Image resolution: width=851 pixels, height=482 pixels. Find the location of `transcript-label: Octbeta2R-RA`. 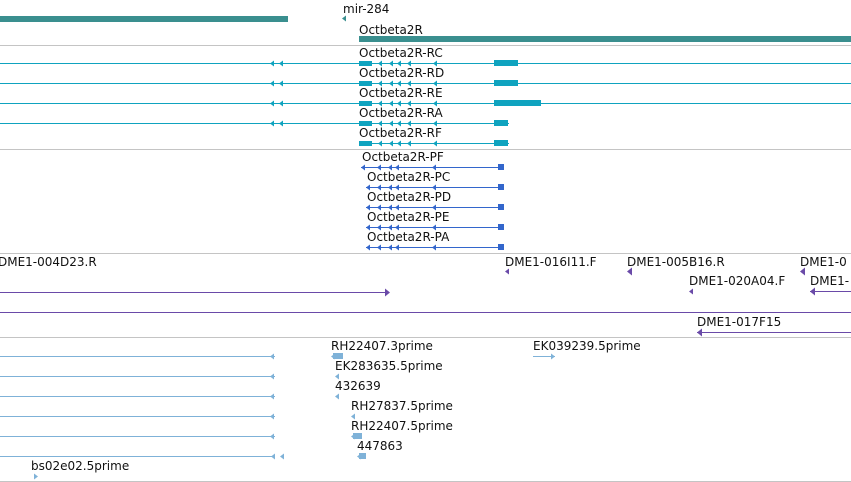

transcript-label: Octbeta2R-RA is located at coordinates (401, 113).